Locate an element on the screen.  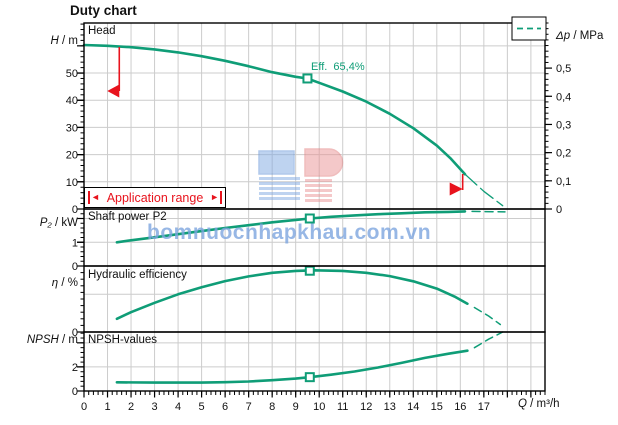
x-tick-label: 3 is located at coordinates (154, 407).